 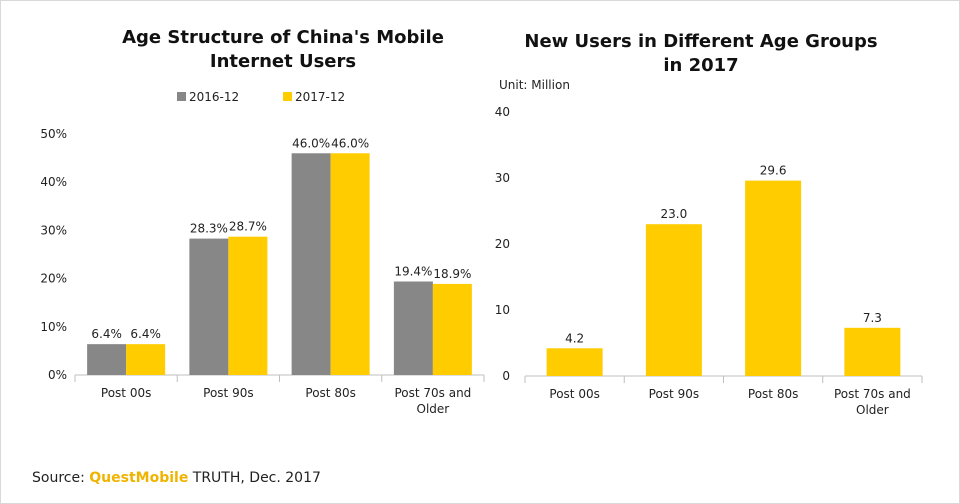 What do you see at coordinates (53, 327) in the screenshot?
I see `y-tick-label: 10%` at bounding box center [53, 327].